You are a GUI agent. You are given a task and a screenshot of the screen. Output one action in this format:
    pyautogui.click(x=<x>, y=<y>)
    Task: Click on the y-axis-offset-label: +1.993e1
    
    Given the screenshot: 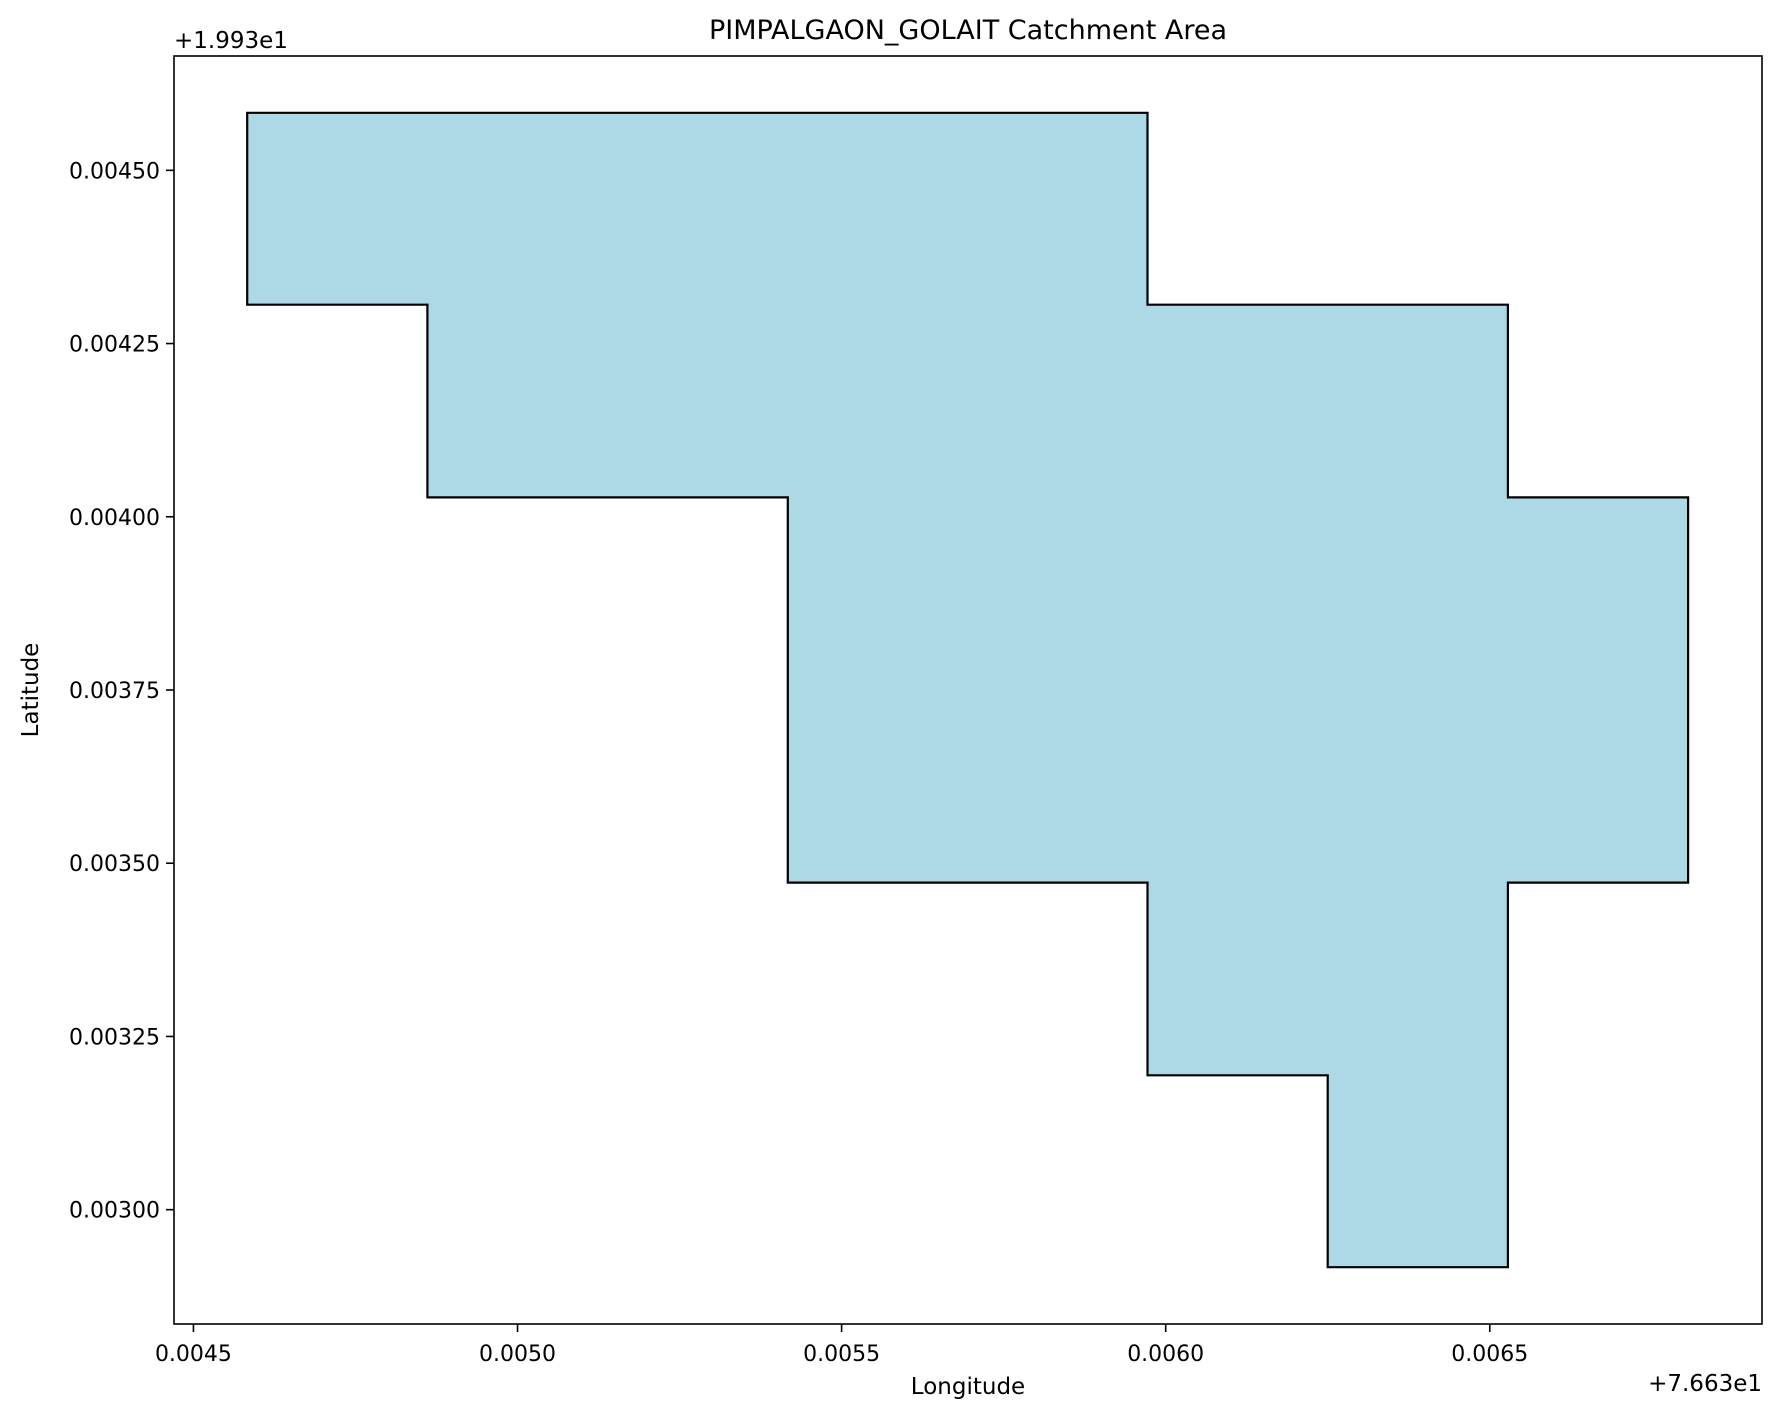 What is the action you would take?
    pyautogui.click(x=231, y=41)
    